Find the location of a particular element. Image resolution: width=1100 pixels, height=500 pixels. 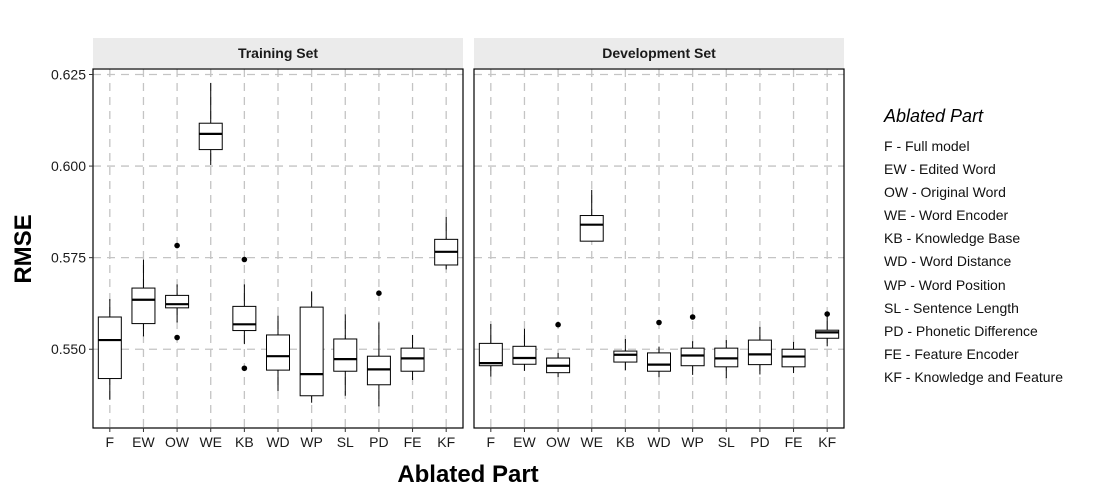

legend-item: WD - Word Distance is located at coordinates (948, 261).